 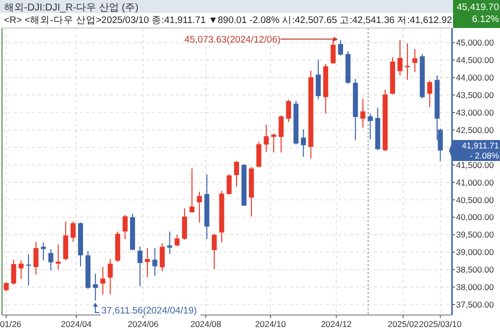 I want to click on y-tick-label: 45,000.00, so click(x=475, y=43).